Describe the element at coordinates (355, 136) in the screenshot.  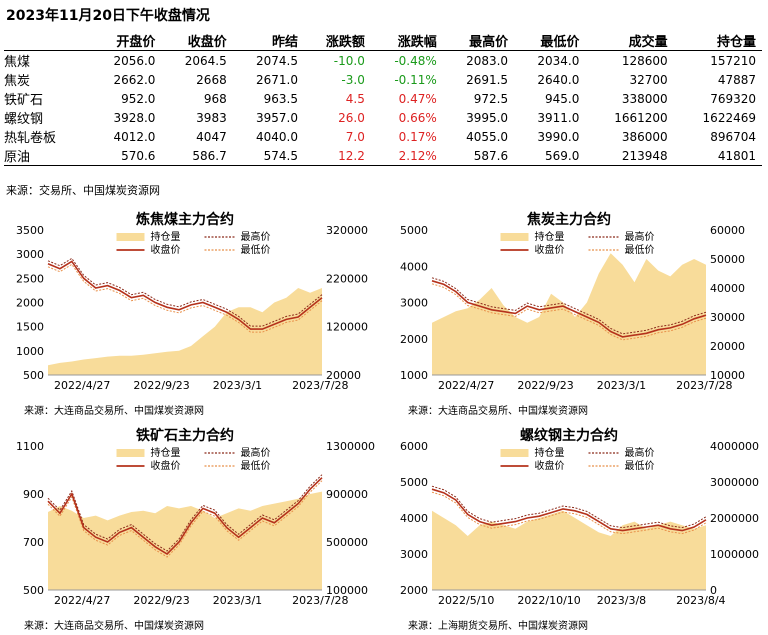
I see `cell-chg: 7.0` at that location.